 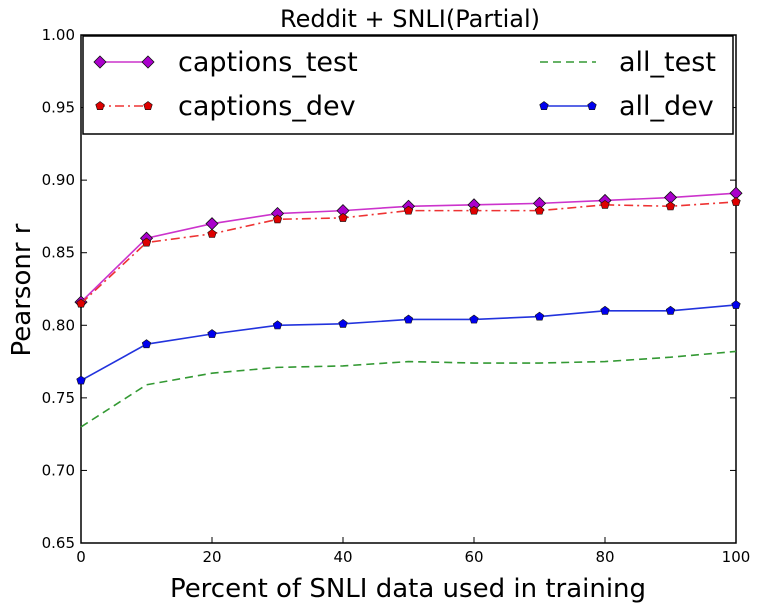 I want to click on y-tick-label: 0.75, so click(x=58, y=398).